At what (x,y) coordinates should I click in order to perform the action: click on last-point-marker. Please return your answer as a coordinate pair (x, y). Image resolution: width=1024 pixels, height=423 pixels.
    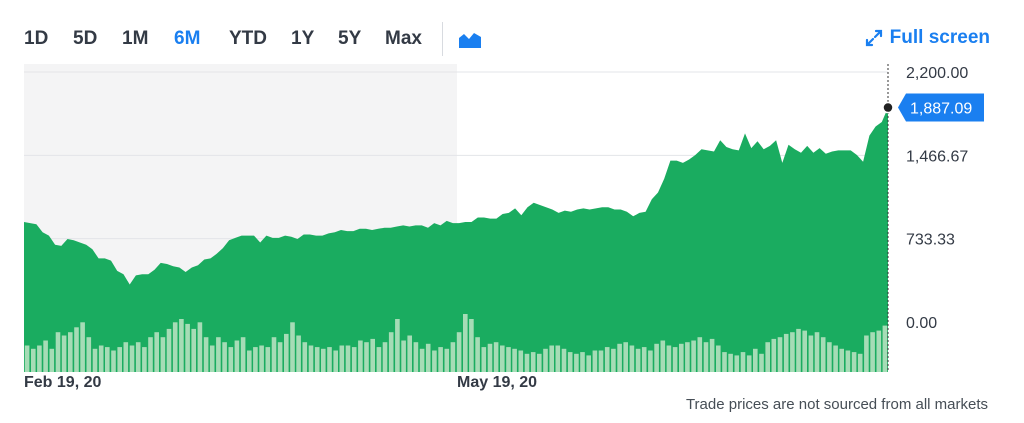
    Looking at the image, I should click on (888, 107).